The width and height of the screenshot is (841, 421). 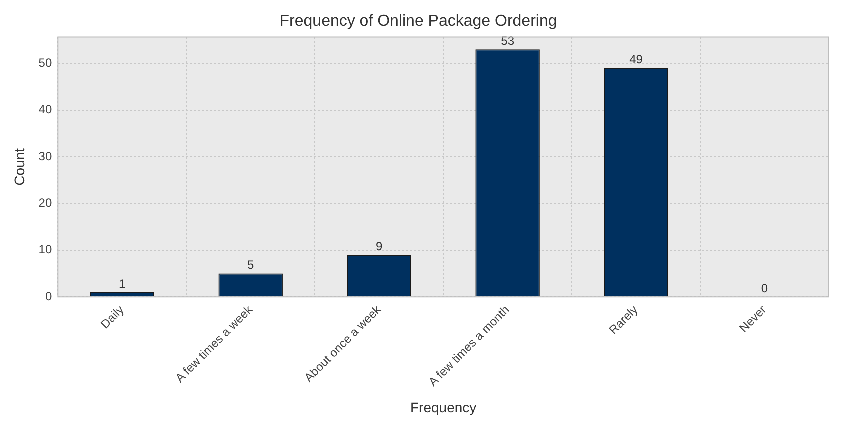 I want to click on data-label: 9, so click(x=379, y=246).